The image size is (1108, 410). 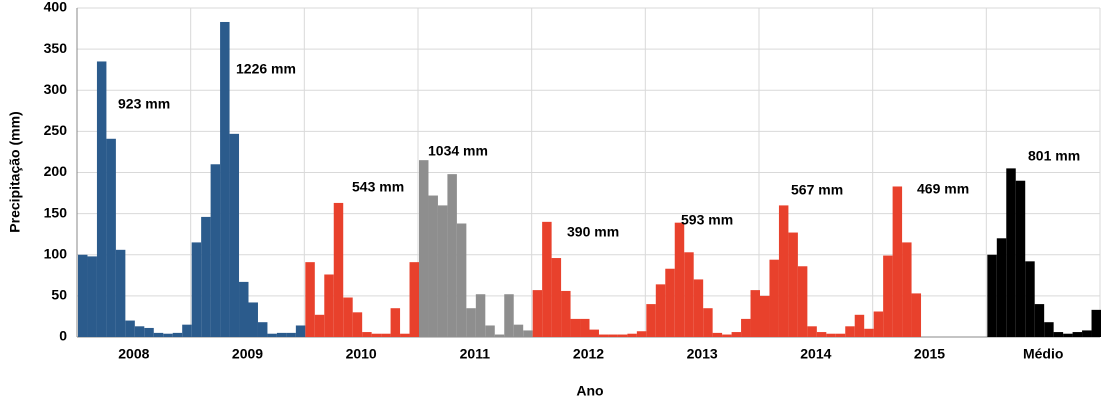 I want to click on y-tick-label: 300, so click(x=56, y=89).